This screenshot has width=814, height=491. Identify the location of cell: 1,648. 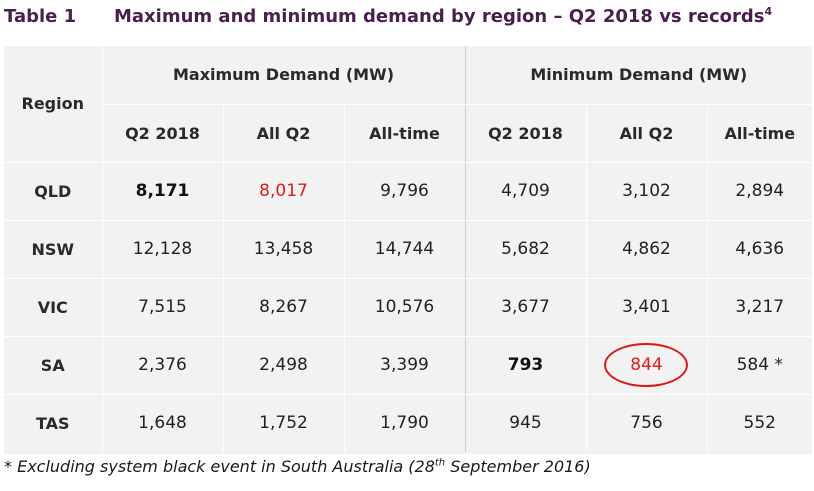
(162, 423).